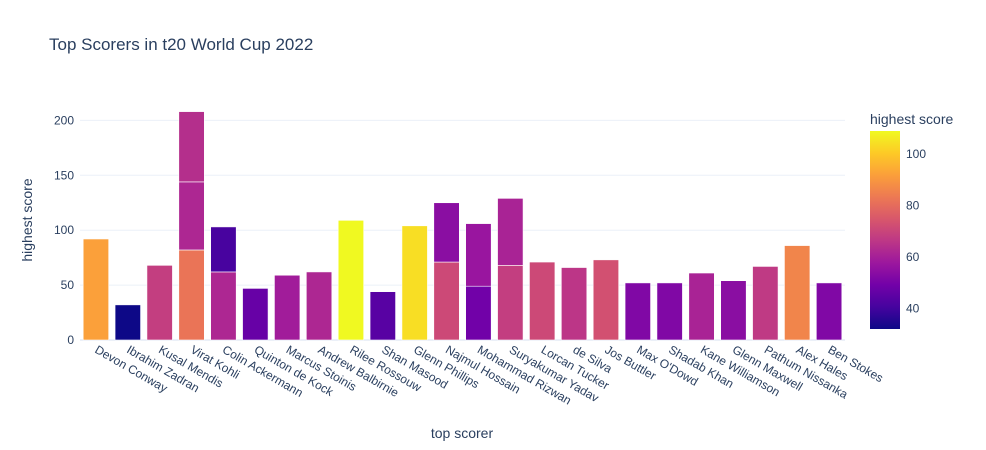  What do you see at coordinates (68, 285) in the screenshot?
I see `y-tick-label: 50` at bounding box center [68, 285].